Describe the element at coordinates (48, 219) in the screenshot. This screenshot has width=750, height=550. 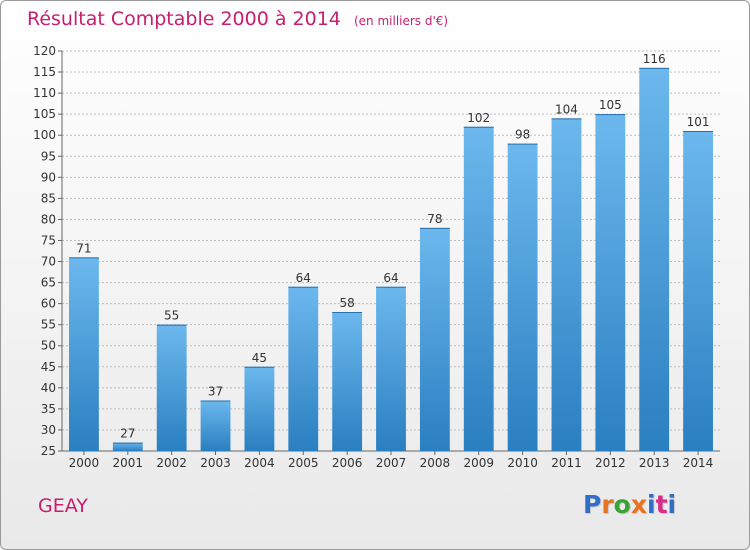
I see `y-tick-label: 80` at that location.